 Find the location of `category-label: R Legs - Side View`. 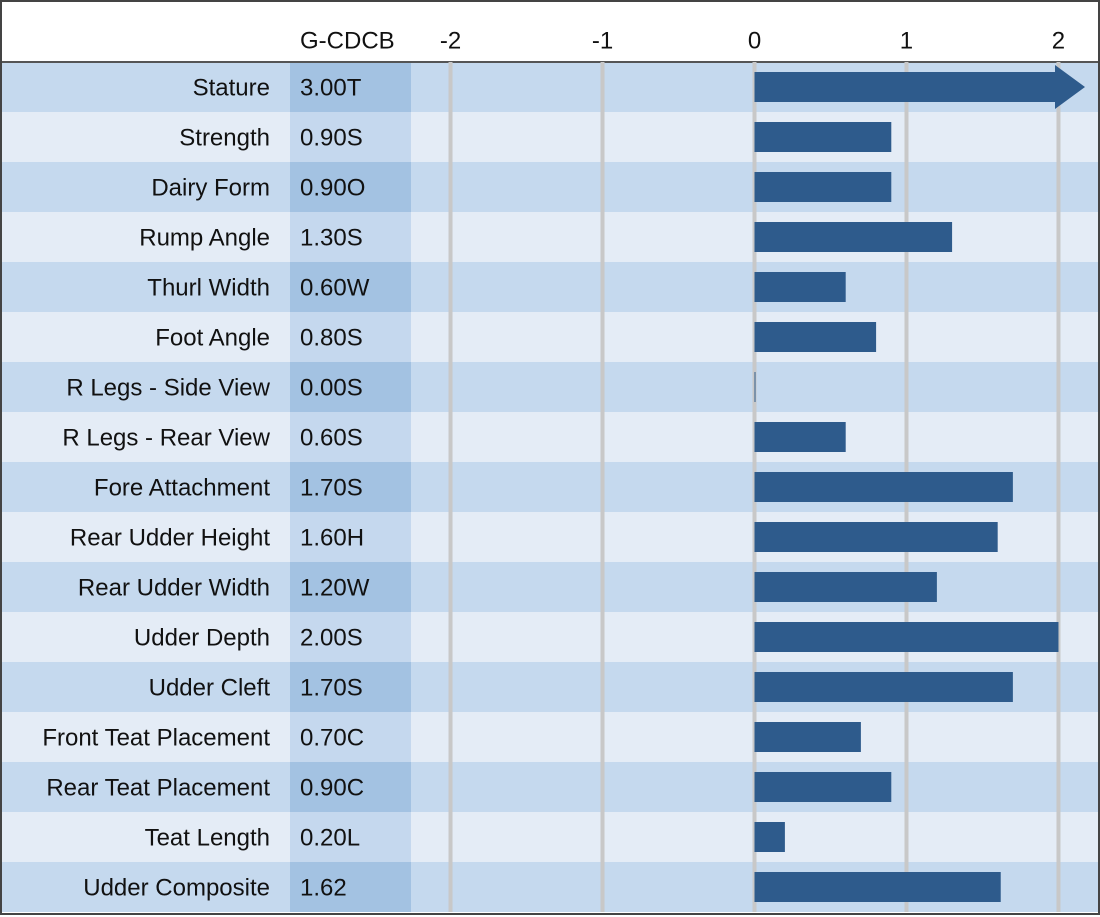

category-label: R Legs - Side View is located at coordinates (168, 387).